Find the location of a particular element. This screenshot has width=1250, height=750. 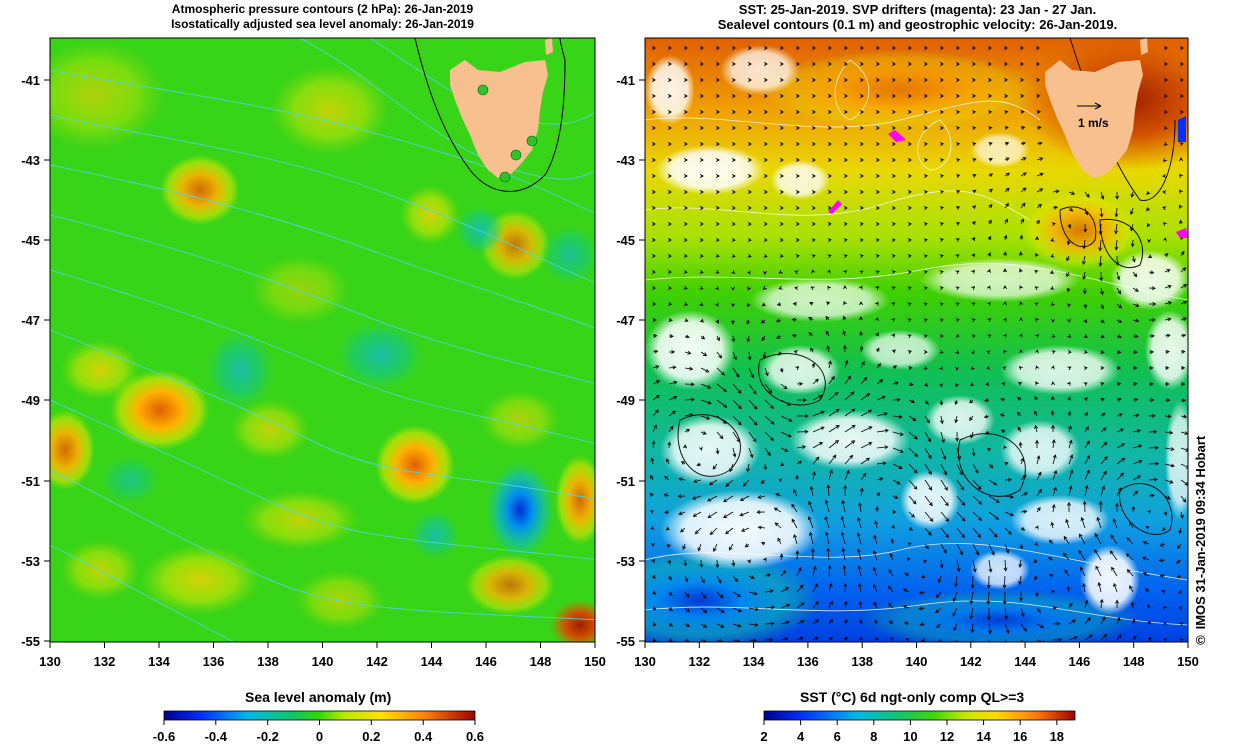

sla-cbar-label-3: 0 is located at coordinates (319, 736).